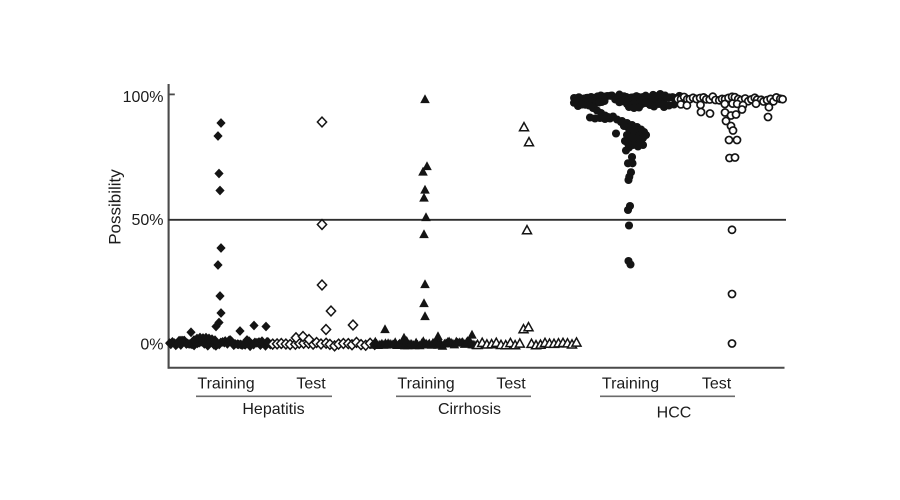 The width and height of the screenshot is (900, 500). What do you see at coordinates (115, 207) in the screenshot?
I see `svg-text: Possibility` at bounding box center [115, 207].